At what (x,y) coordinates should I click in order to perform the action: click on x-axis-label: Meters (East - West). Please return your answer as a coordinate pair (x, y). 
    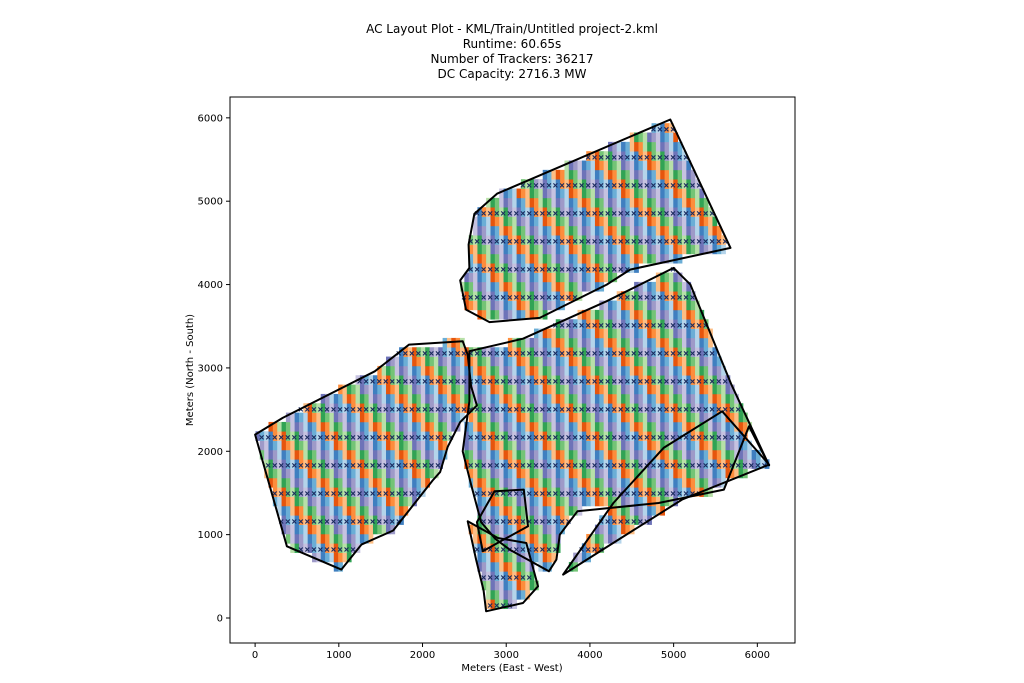
    Looking at the image, I should click on (511, 668).